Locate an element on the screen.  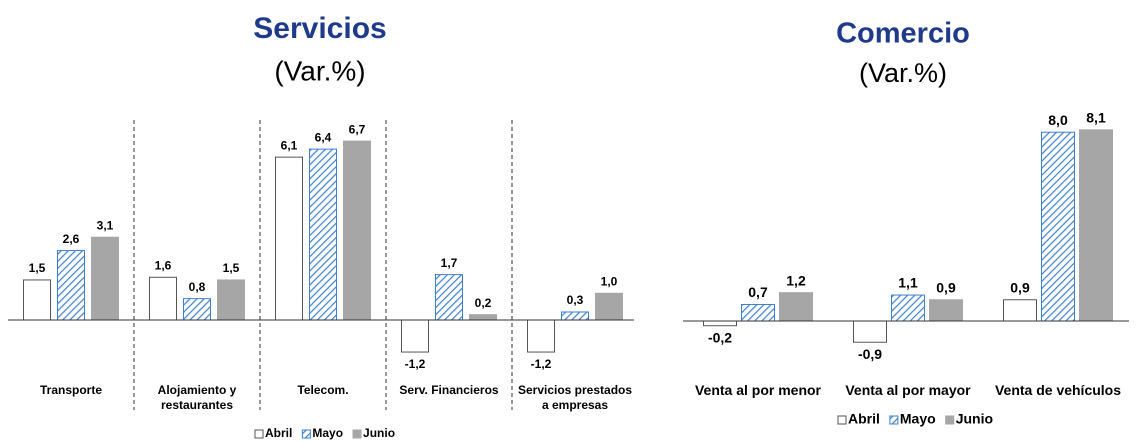
category-label: Telecom. is located at coordinates (323, 390).